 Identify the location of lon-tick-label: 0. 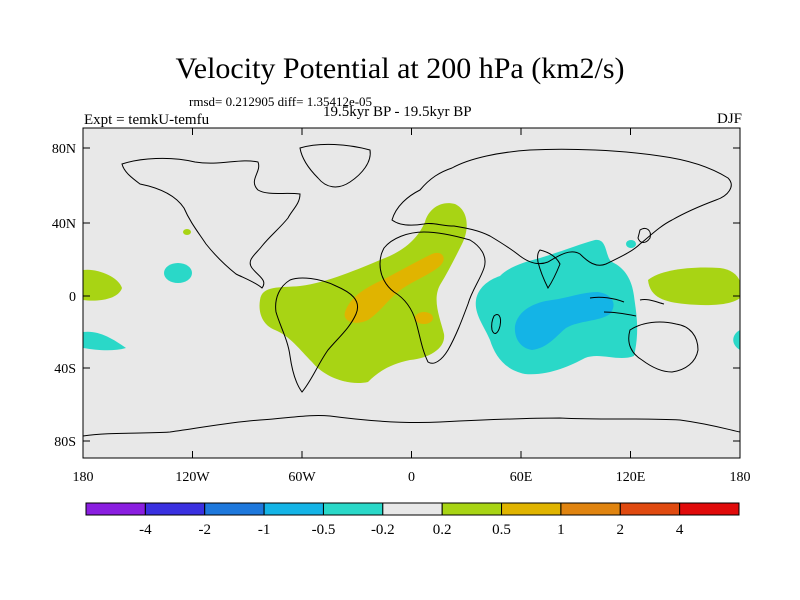
(411, 477).